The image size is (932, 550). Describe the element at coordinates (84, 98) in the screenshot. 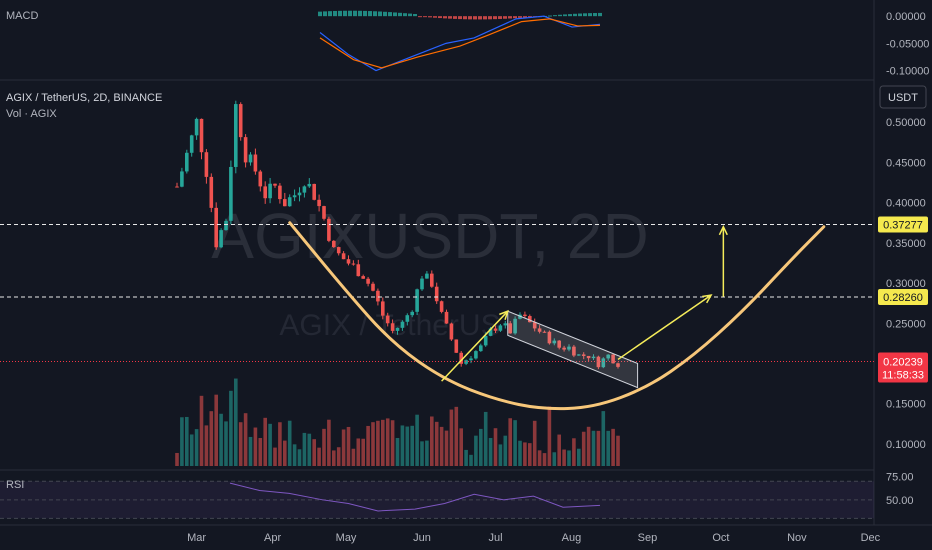

I see `symbol-title: AGIX / TetherUS, 2D, BINANCE` at that location.